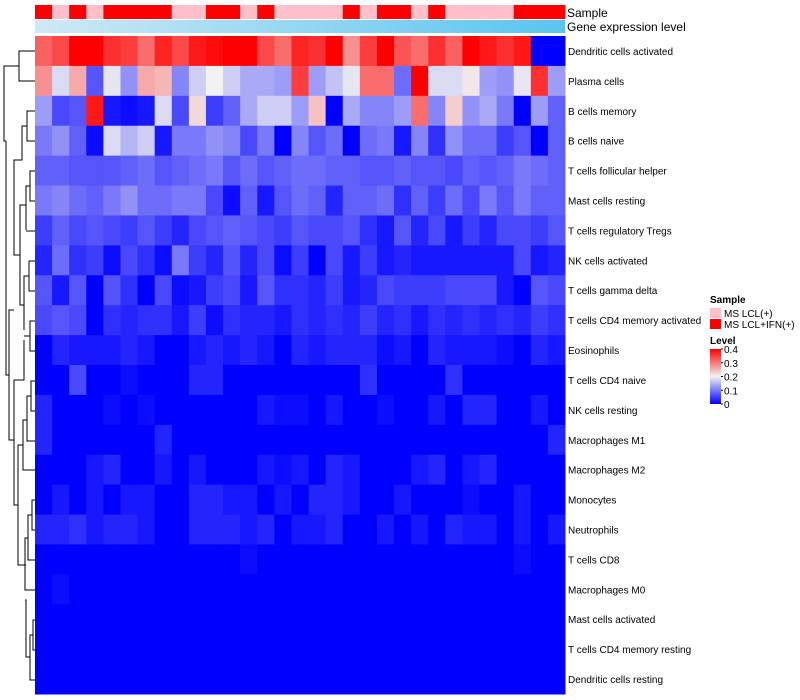 The height and width of the screenshot is (700, 800). Describe the element at coordinates (626, 27) in the screenshot. I see `gene-expression-annotation-label: Gene expression level` at that location.